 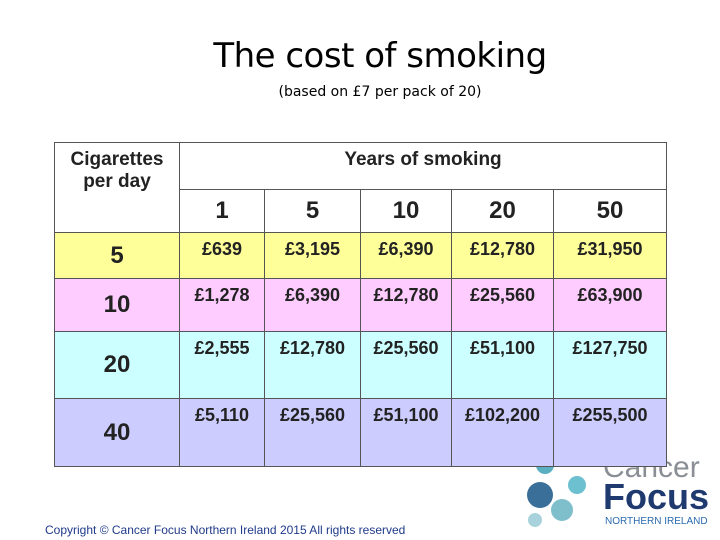 I want to click on cost-cell: £1,278, so click(x=222, y=305).